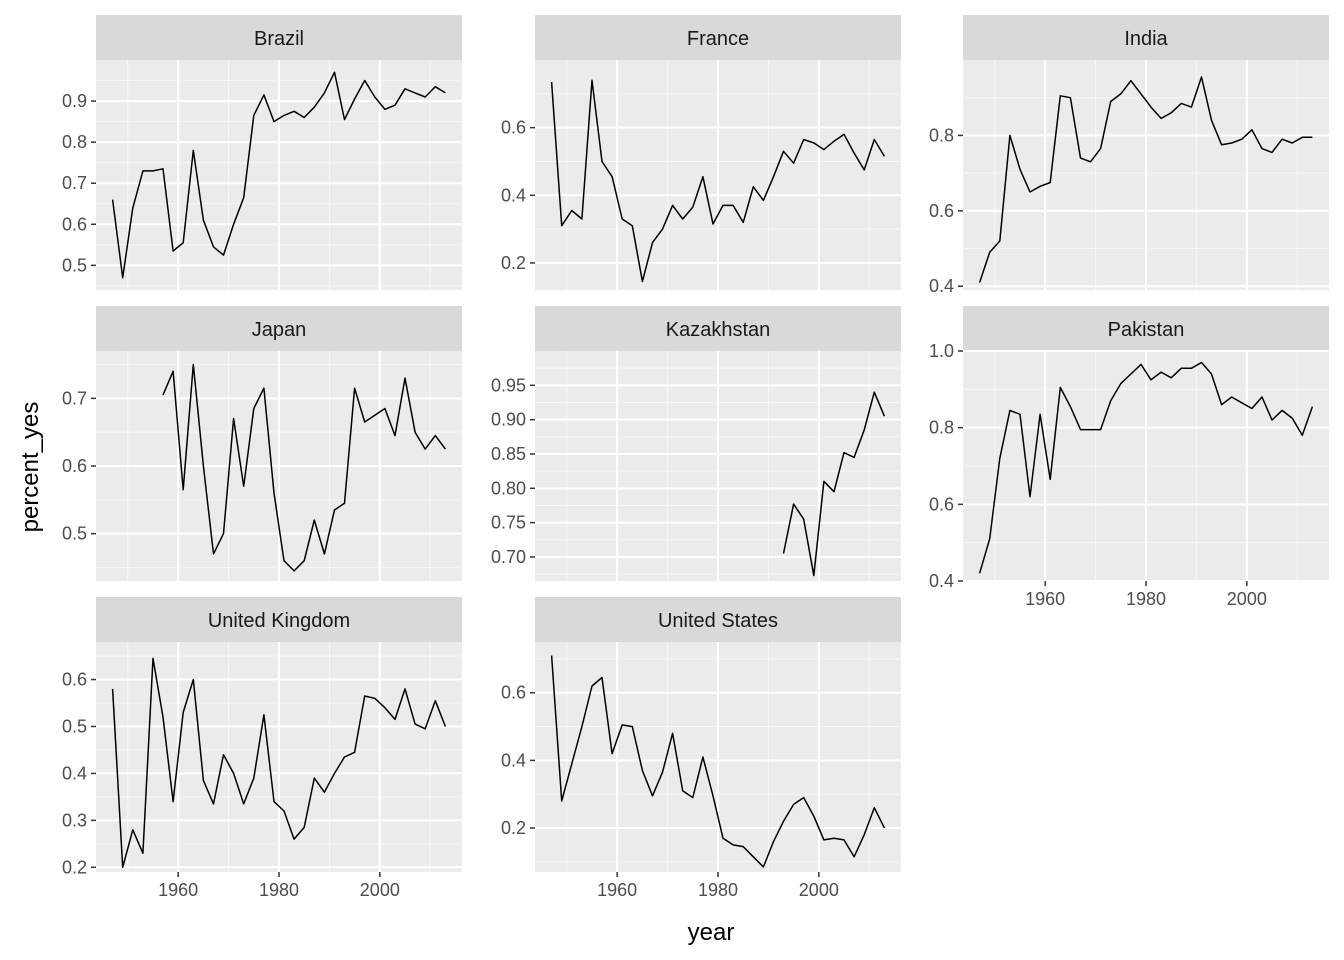 This screenshot has width=1344, height=960. I want to click on y-tick-label-kazakhstan: 0.75, so click(508, 523).